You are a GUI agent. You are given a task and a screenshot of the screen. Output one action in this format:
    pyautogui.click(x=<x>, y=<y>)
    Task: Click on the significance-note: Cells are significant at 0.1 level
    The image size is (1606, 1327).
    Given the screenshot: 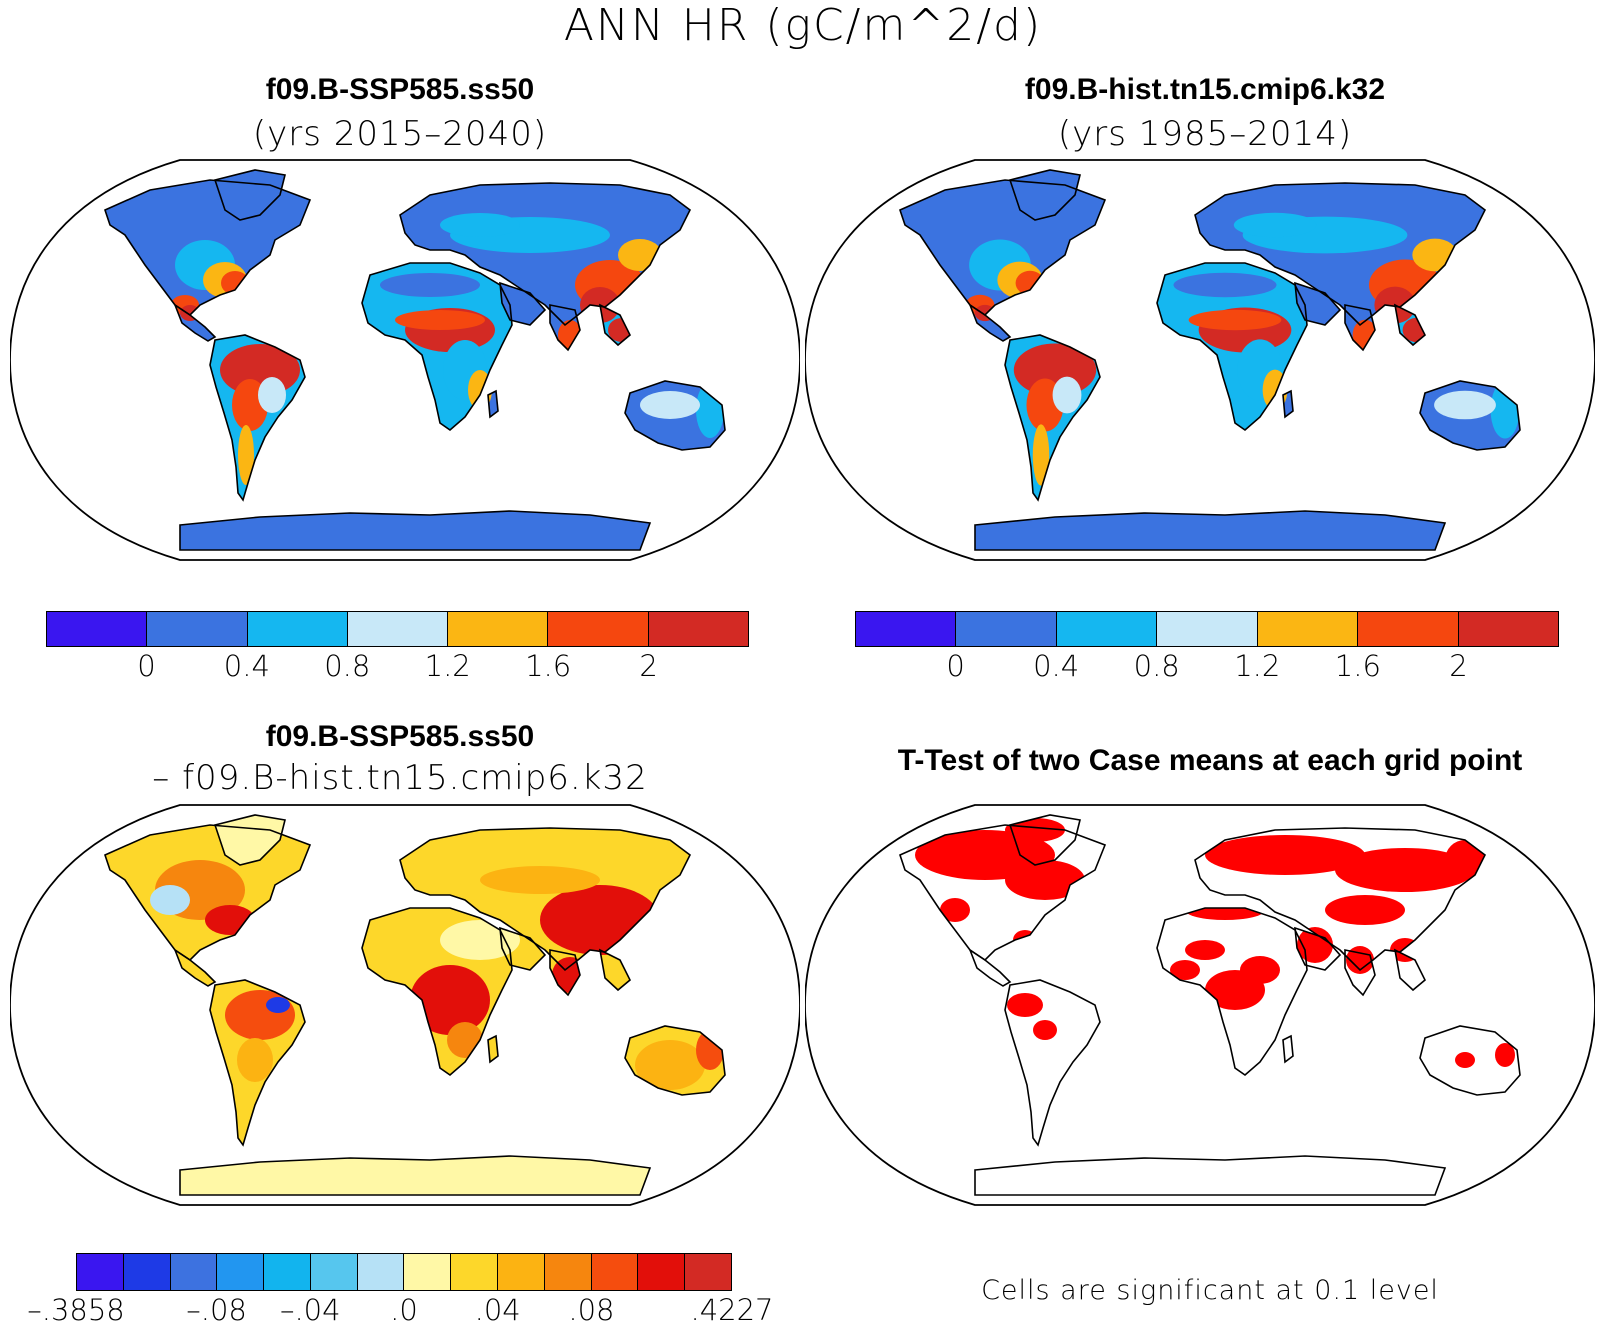 What is the action you would take?
    pyautogui.click(x=1210, y=1290)
    